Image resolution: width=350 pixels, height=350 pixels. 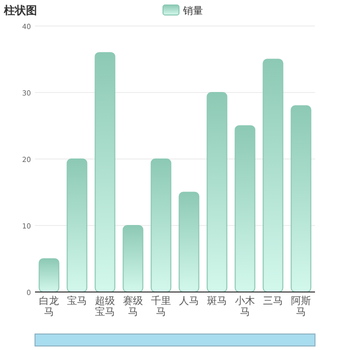 I want to click on chart-title: 柱状图, so click(x=20, y=10).